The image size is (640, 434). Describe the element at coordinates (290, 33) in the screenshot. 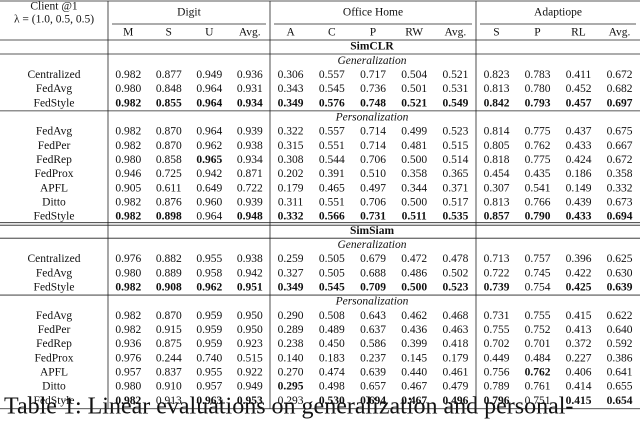

I see `column-header: A` at that location.